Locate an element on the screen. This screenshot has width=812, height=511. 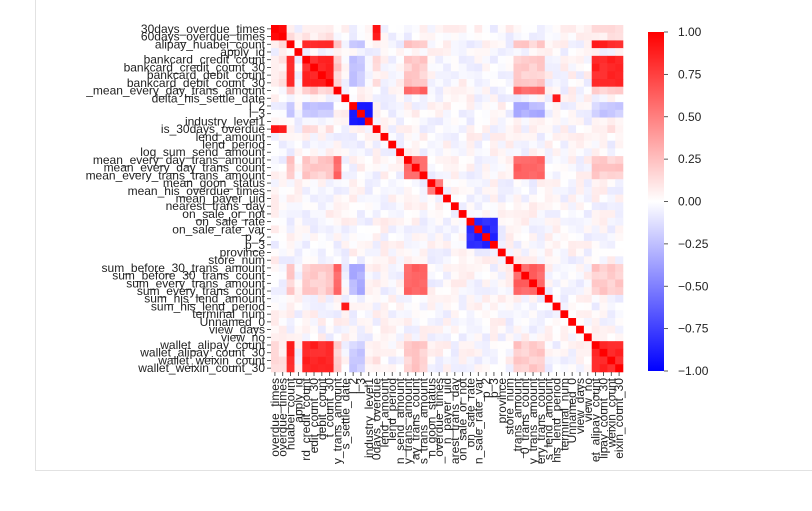
y-tick-label: bankcard_debit_count_30 is located at coordinates (196, 83).